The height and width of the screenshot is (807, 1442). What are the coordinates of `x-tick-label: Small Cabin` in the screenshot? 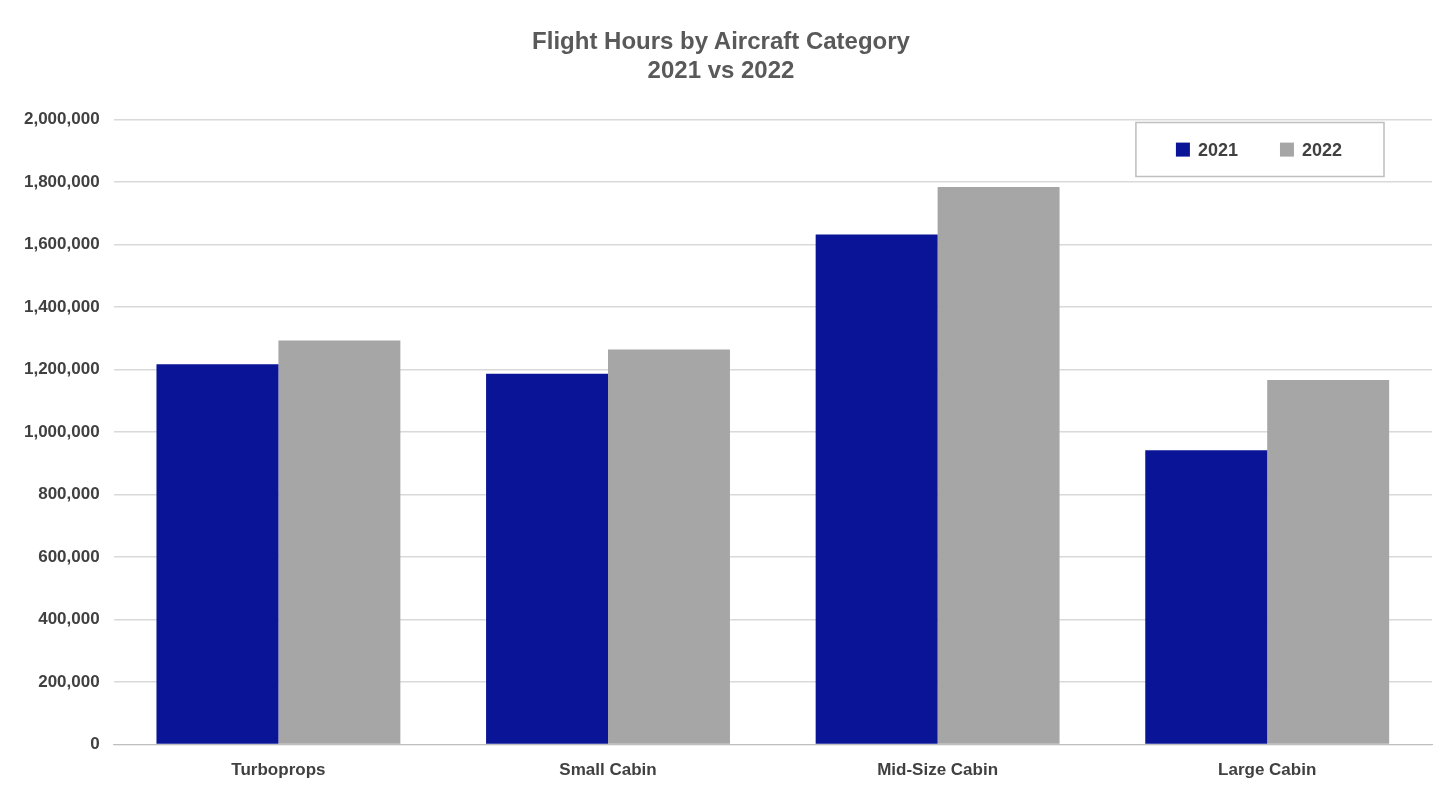 It's located at (608, 770).